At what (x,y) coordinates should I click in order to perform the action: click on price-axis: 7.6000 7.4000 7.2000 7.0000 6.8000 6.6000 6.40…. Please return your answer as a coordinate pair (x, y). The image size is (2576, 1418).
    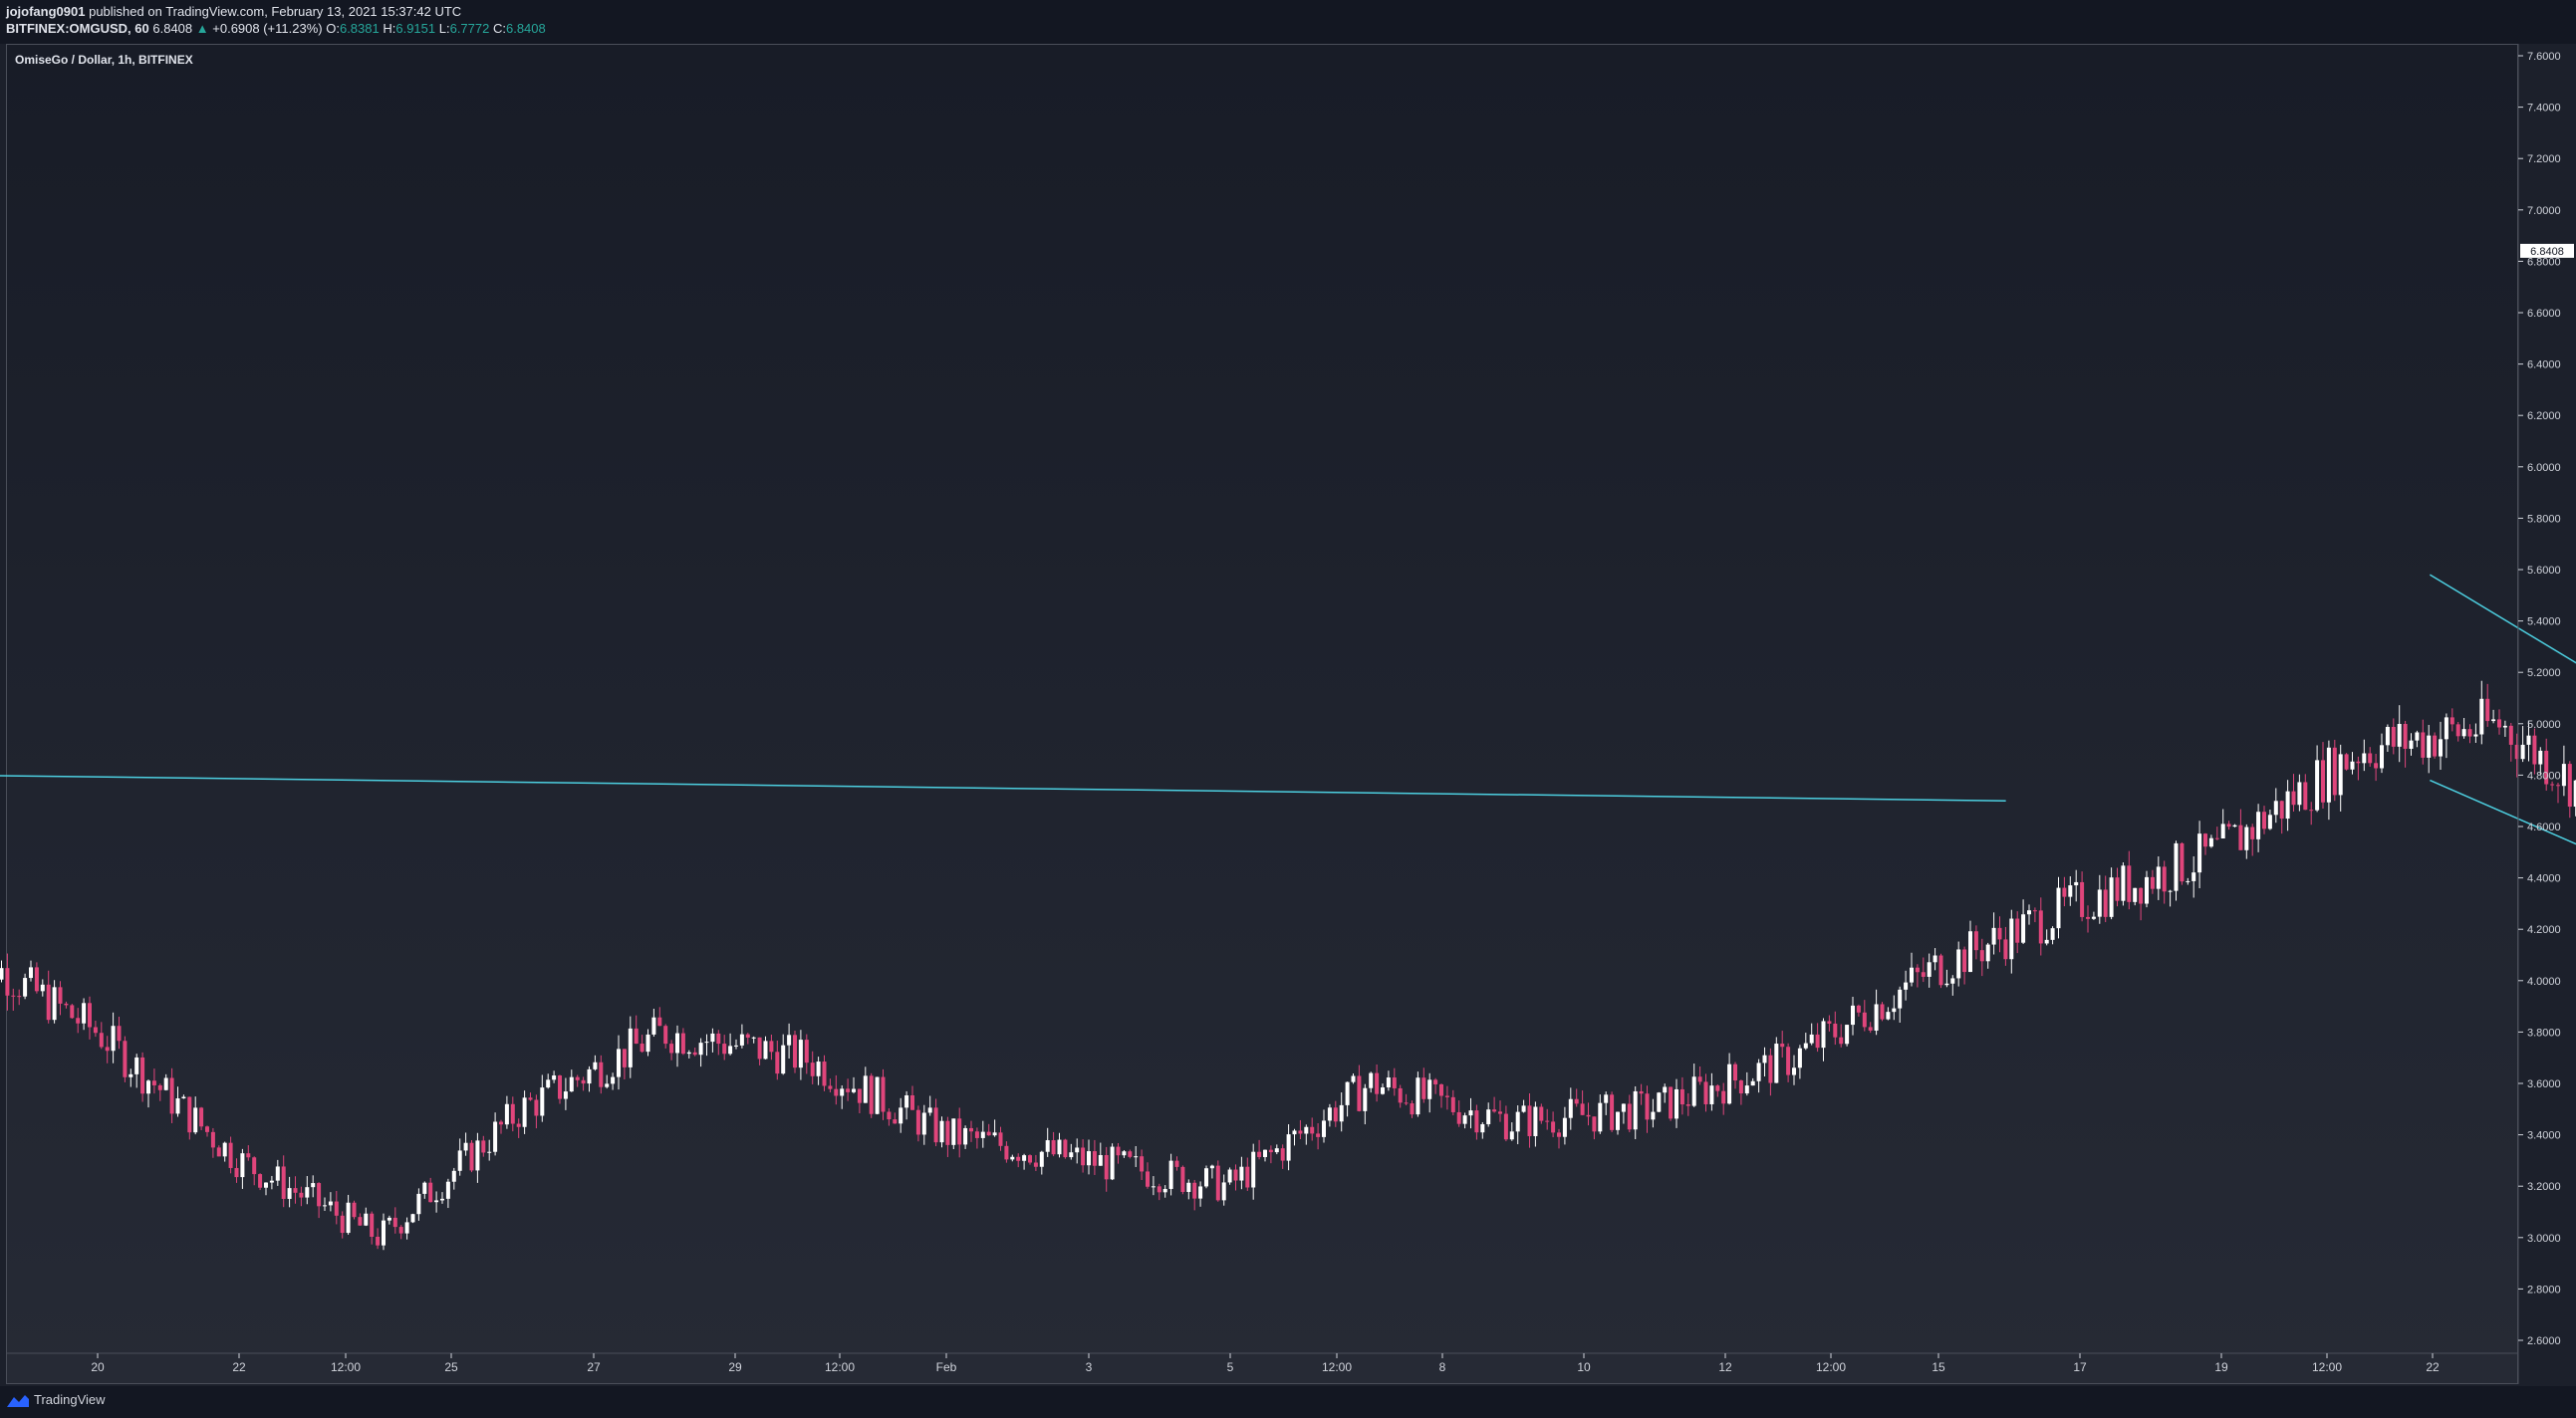
    Looking at the image, I should click on (2539, 699).